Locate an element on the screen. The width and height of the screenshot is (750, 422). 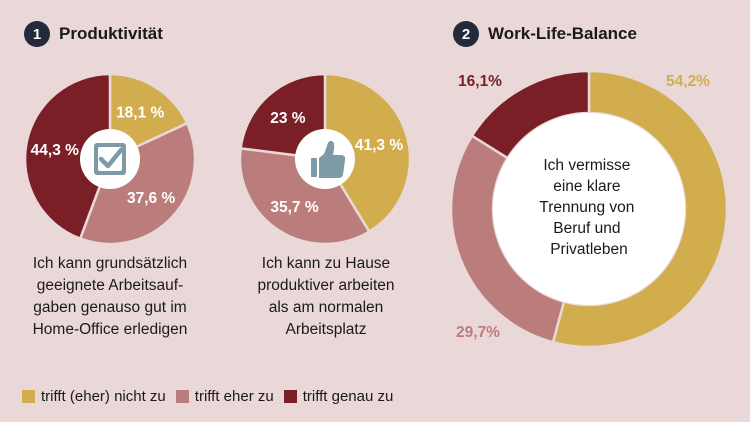
donut-center-line: Trennung von is located at coordinates (586, 207).